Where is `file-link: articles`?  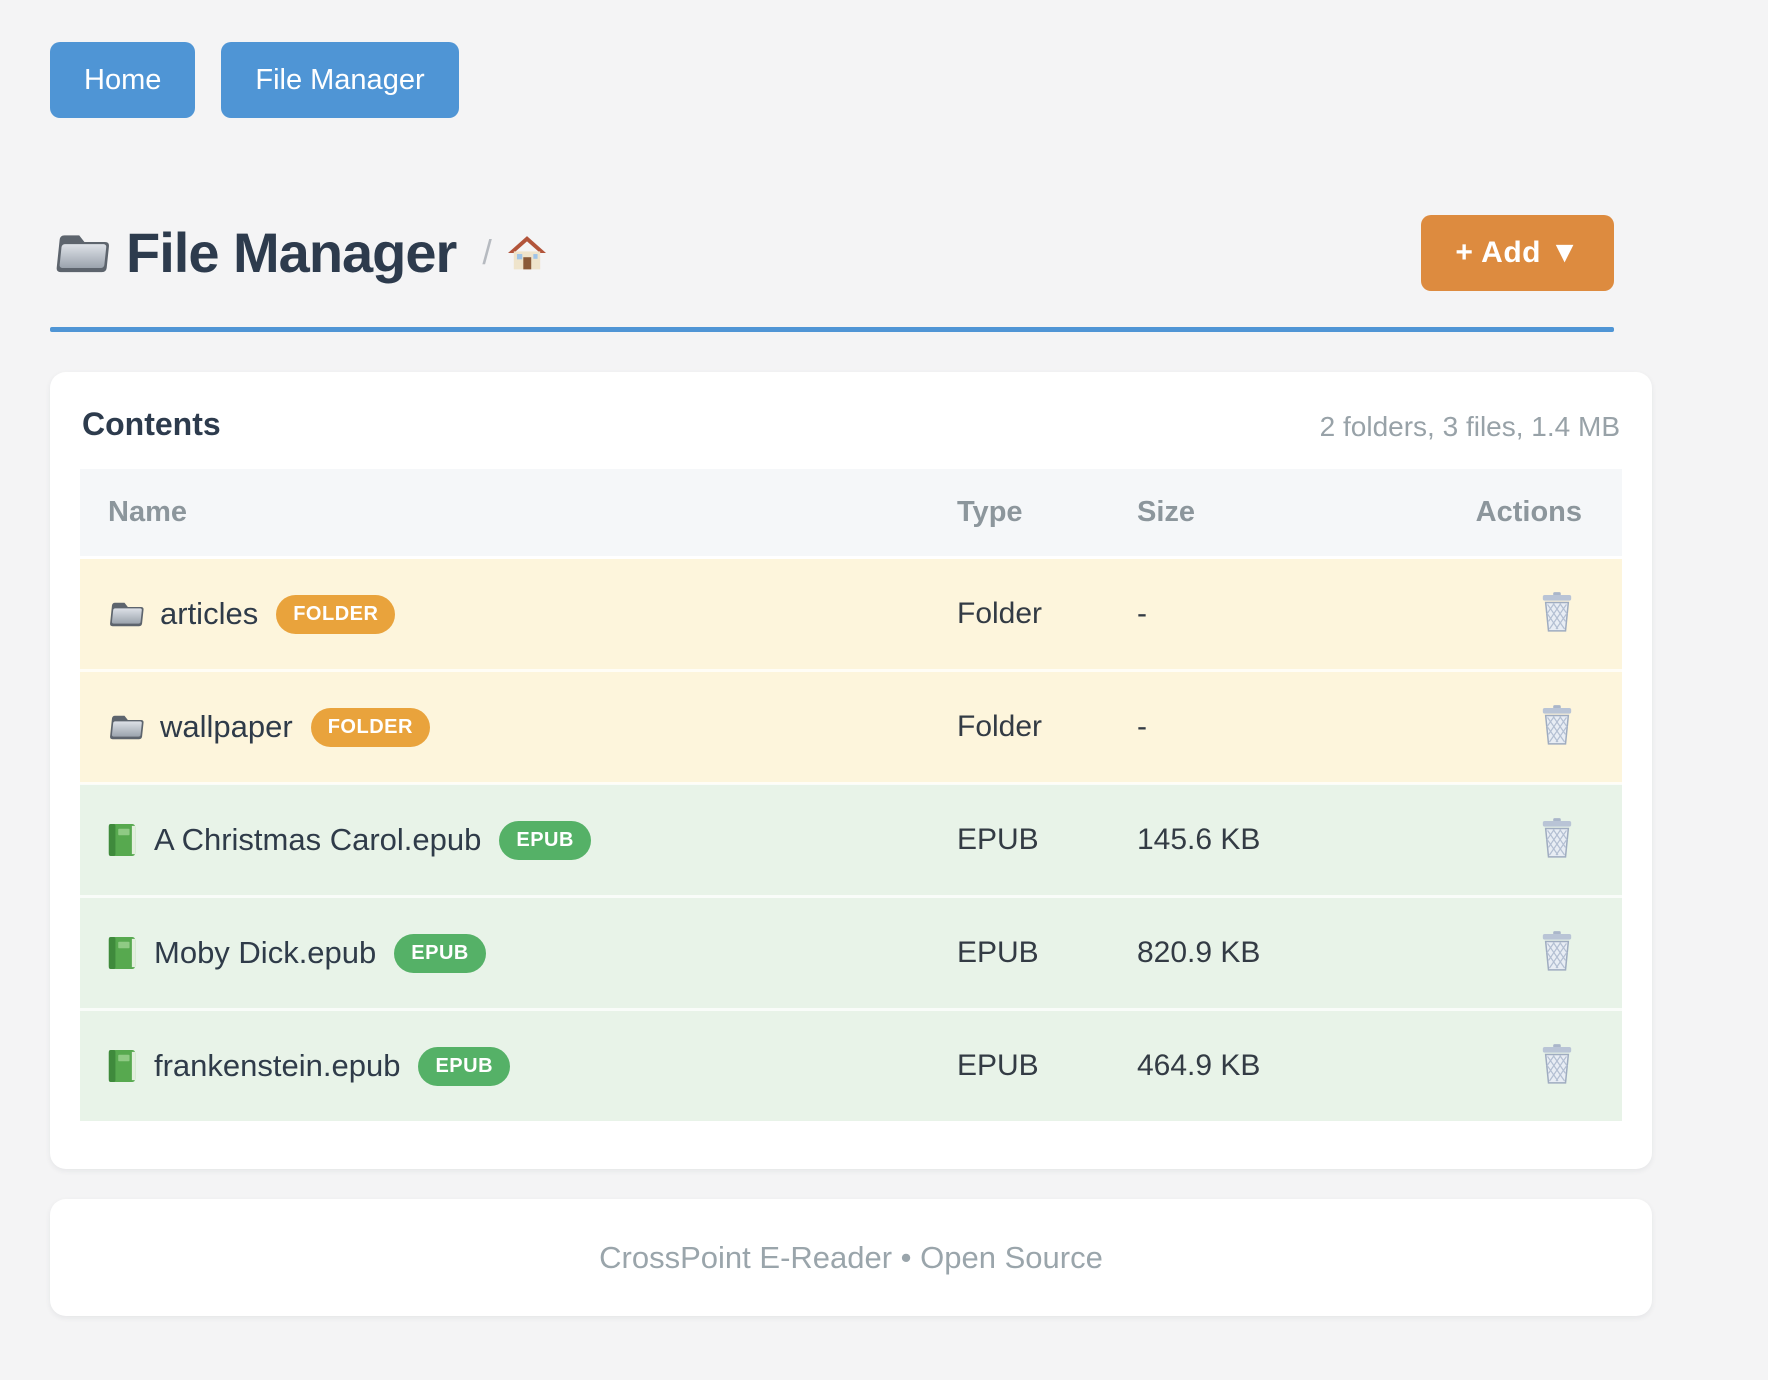 file-link: articles is located at coordinates (209, 613).